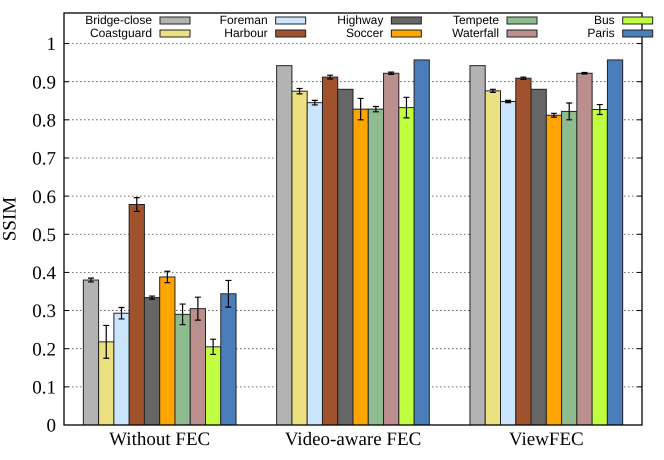 Image resolution: width=664 pixels, height=460 pixels. What do you see at coordinates (360, 20) in the screenshot?
I see `legend-label: Highway` at bounding box center [360, 20].